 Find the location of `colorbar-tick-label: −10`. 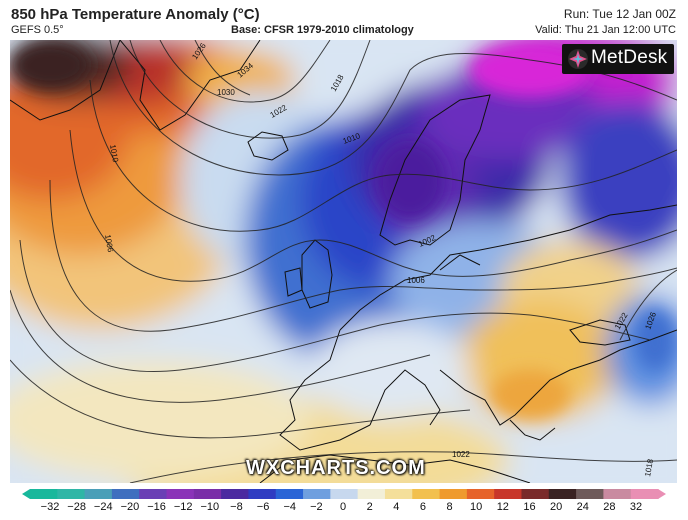

colorbar-tick-label: −10 is located at coordinates (210, 507).